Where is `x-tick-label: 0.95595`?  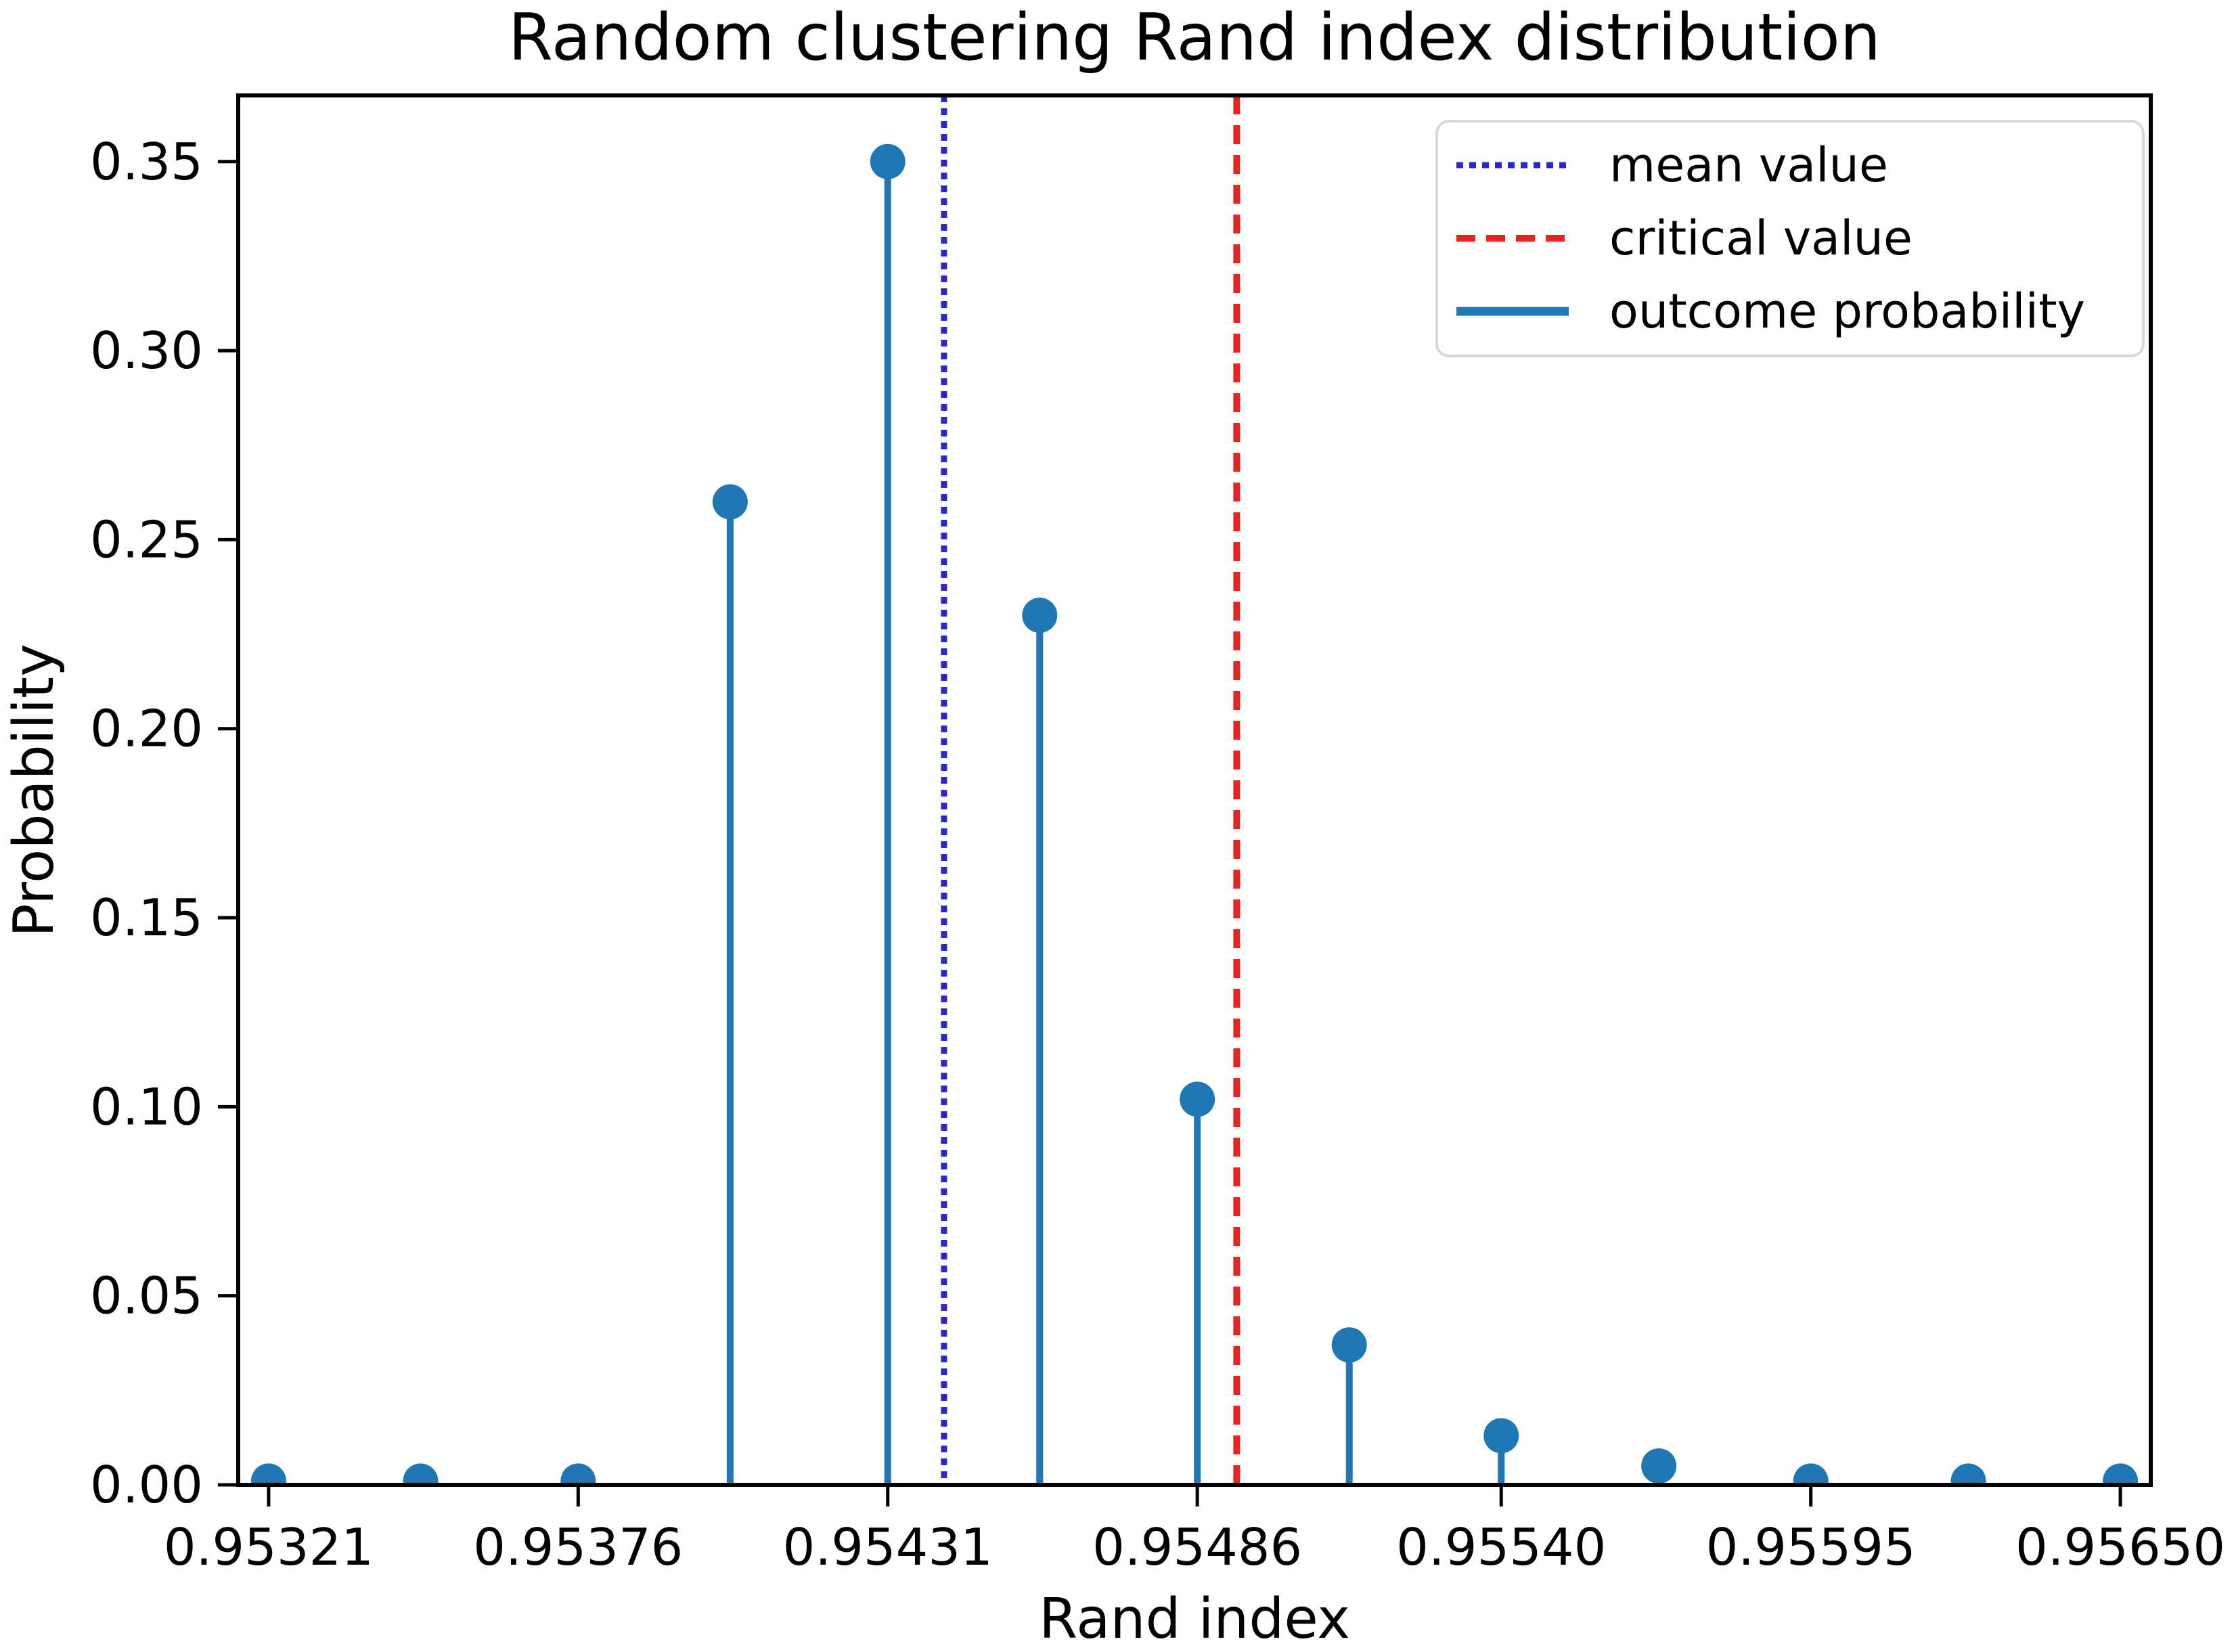 x-tick-label: 0.95595 is located at coordinates (1811, 1547).